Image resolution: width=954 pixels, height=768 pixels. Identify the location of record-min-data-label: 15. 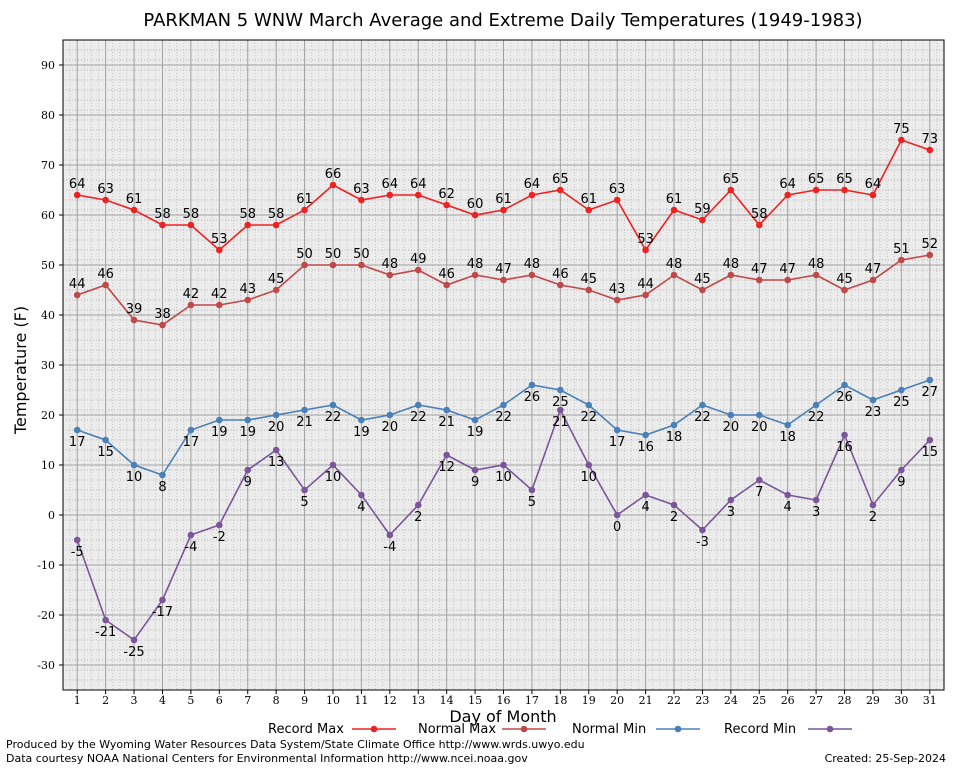
(930, 452).